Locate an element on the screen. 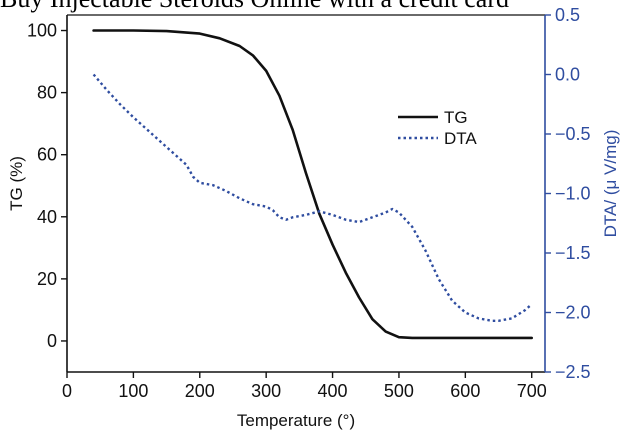  y2-axis-title: DTA/ (μ V/mg) is located at coordinates (610, 184).